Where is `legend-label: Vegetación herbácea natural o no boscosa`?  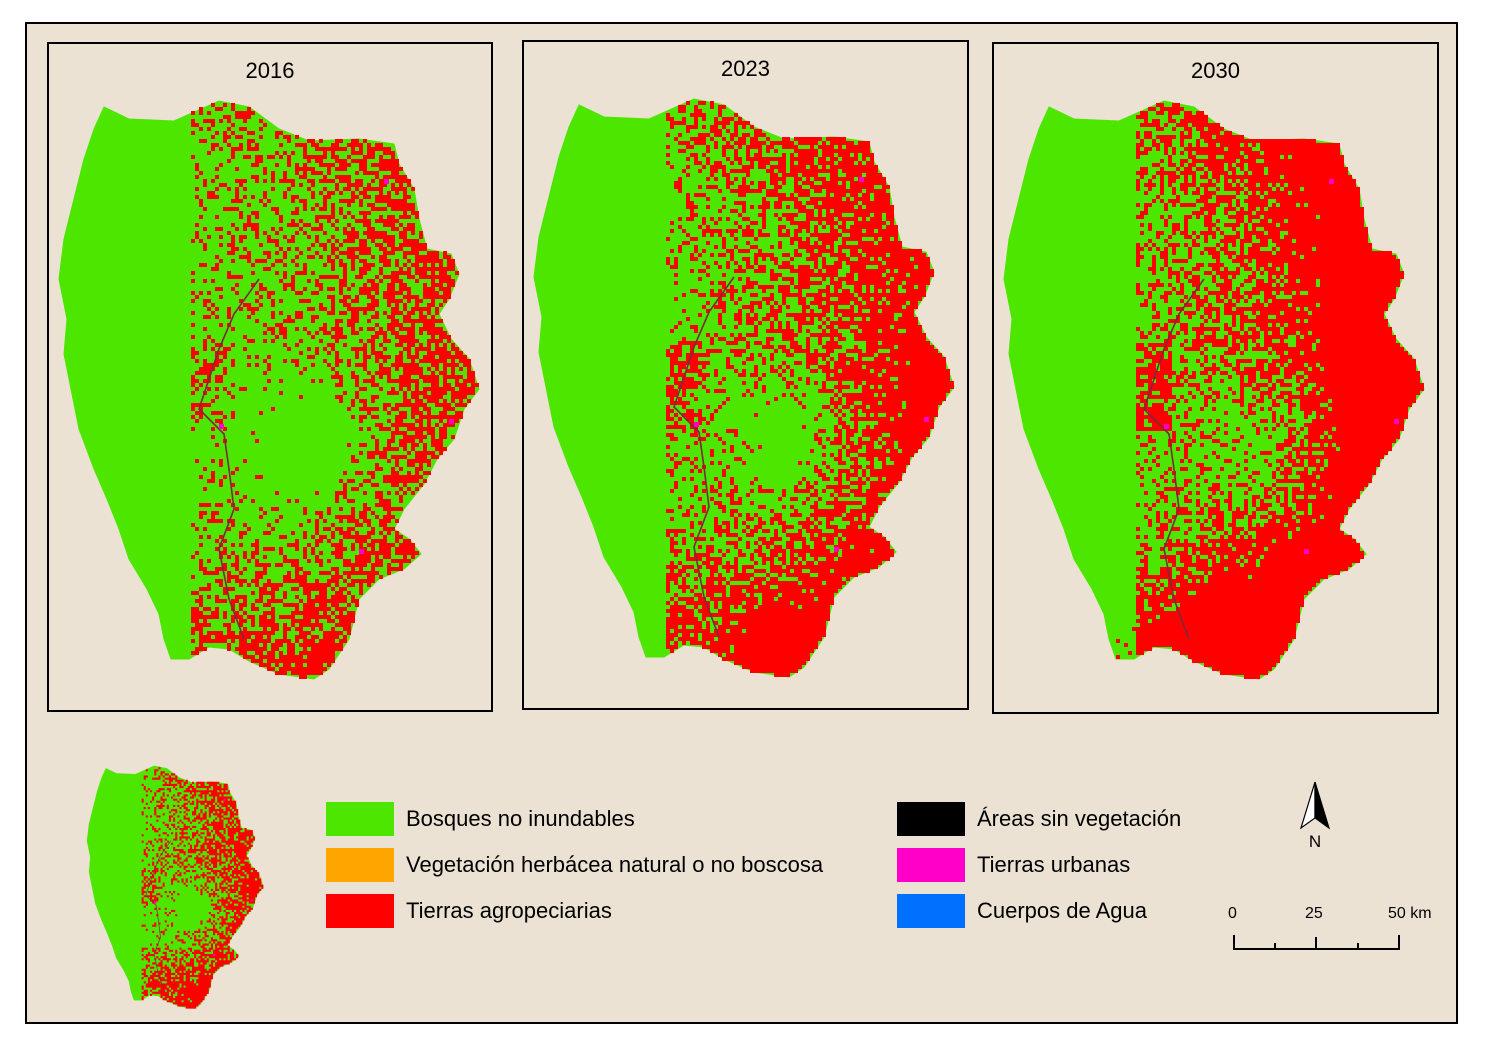 legend-label: Vegetación herbácea natural o no boscosa is located at coordinates (615, 864).